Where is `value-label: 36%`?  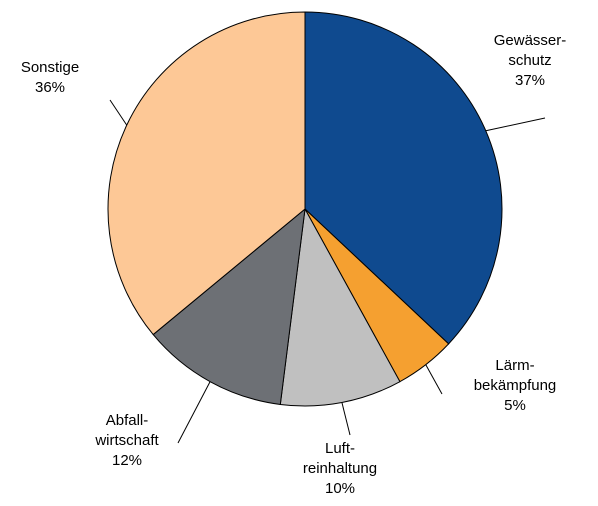
value-label: 36% is located at coordinates (50, 87).